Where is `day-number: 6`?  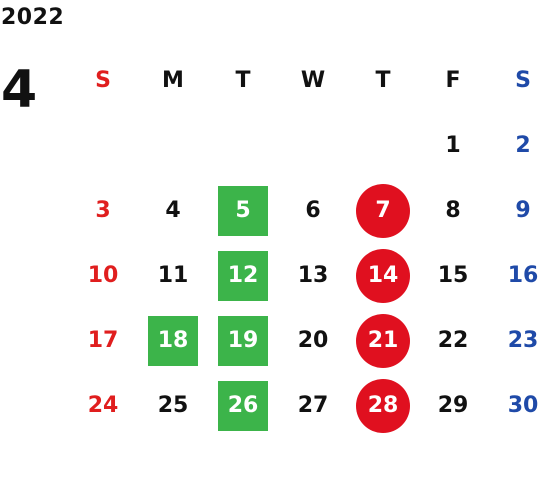
day-number: 6 is located at coordinates (313, 210).